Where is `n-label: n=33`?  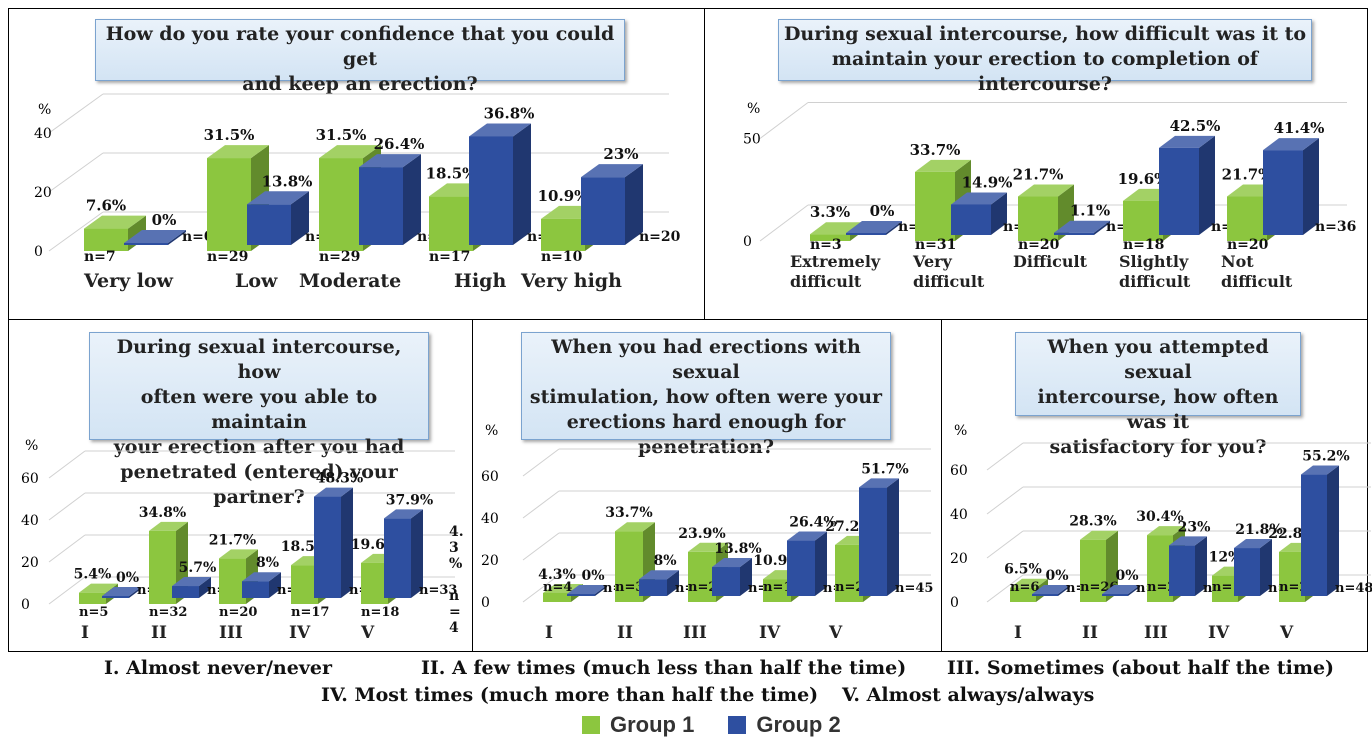 n-label: n=33 is located at coordinates (438, 590).